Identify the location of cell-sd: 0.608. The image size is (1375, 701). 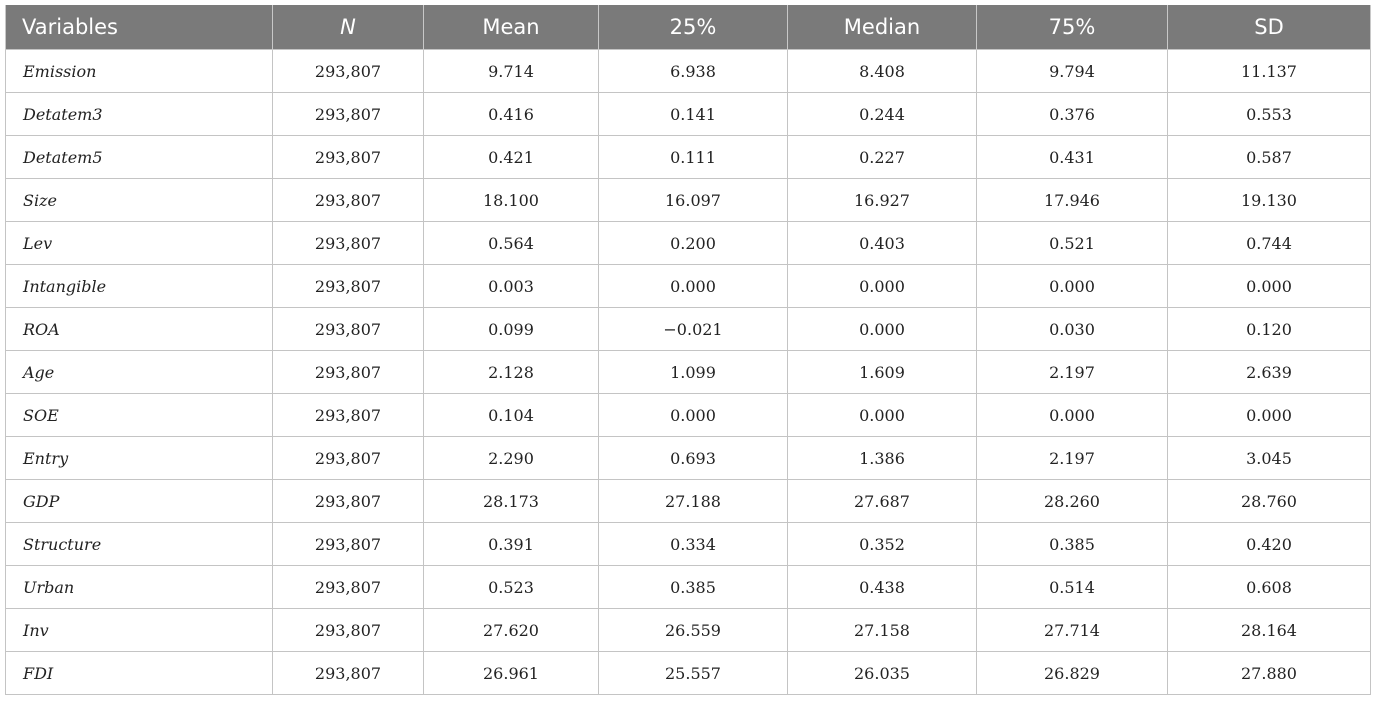
(1269, 587).